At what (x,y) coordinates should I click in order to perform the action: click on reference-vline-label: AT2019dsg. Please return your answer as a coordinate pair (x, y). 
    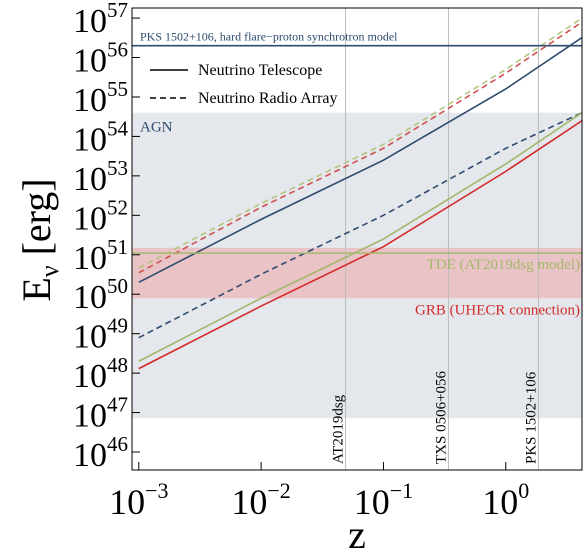
    Looking at the image, I should click on (339, 429).